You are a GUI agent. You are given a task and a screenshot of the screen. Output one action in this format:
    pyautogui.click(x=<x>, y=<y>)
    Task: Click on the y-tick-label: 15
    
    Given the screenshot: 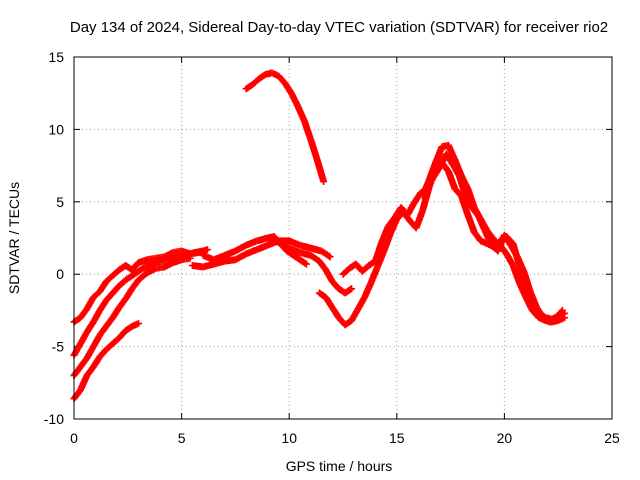 What is the action you would take?
    pyautogui.click(x=56, y=57)
    